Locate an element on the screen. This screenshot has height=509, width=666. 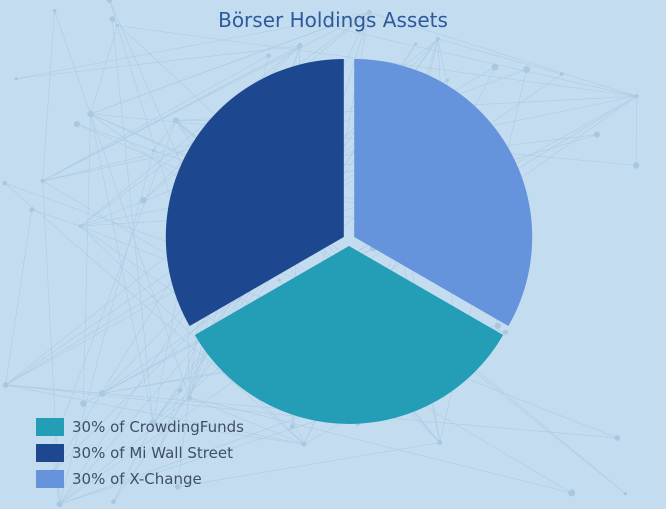
legend-item-x-change: 30% of X-Change is located at coordinates (140, 479).